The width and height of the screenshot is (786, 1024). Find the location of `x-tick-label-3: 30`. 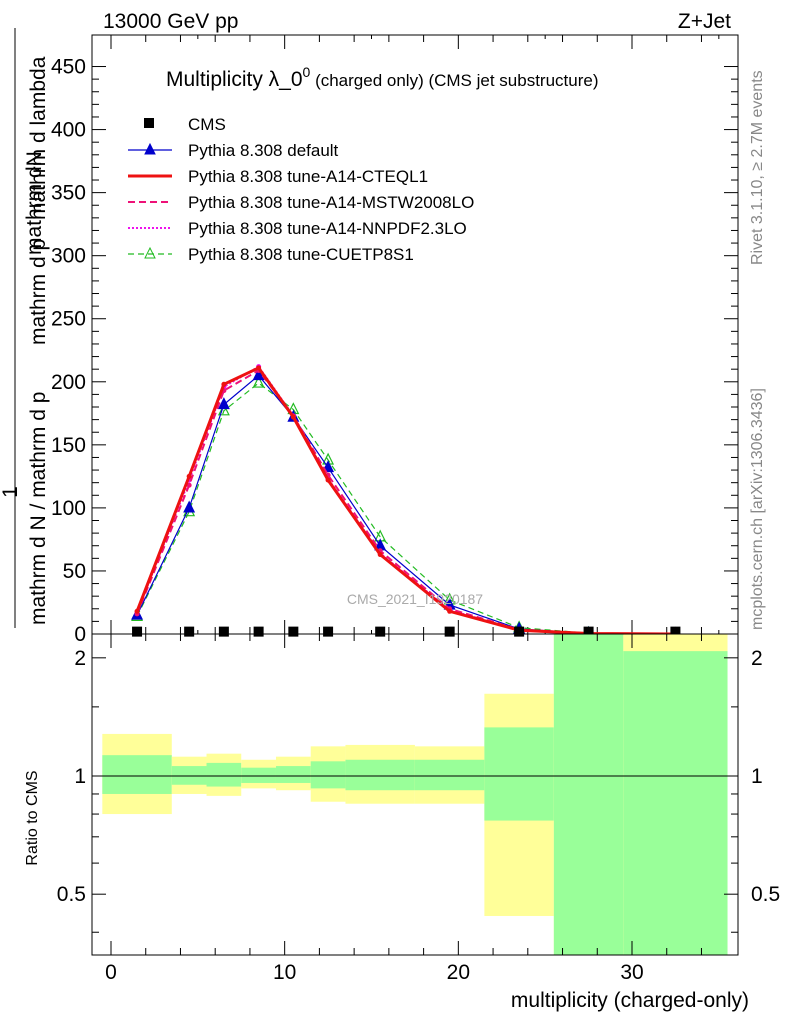

x-tick-label-3: 30 is located at coordinates (631, 972).